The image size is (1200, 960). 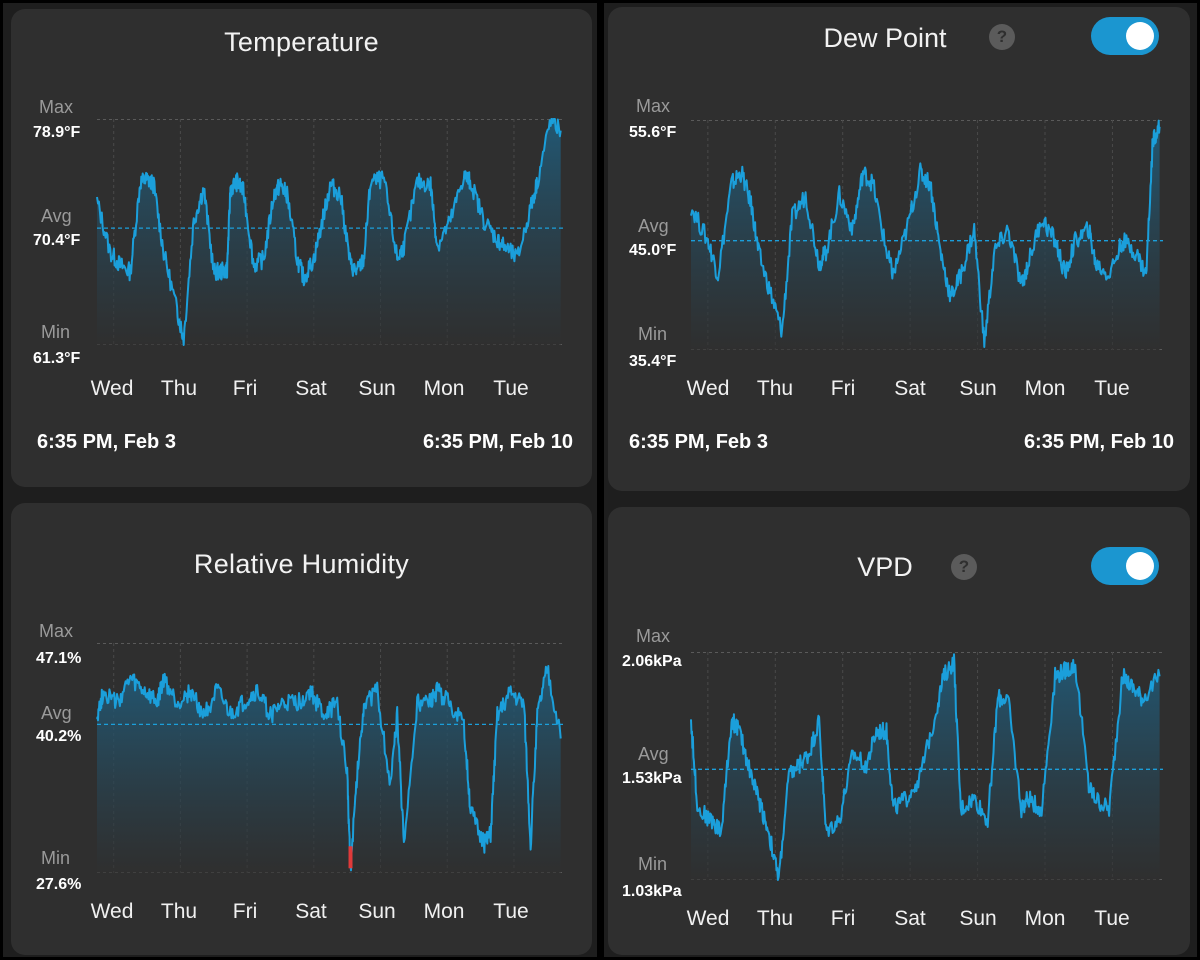 I want to click on avg-value: 1.53kPa, so click(x=652, y=778).